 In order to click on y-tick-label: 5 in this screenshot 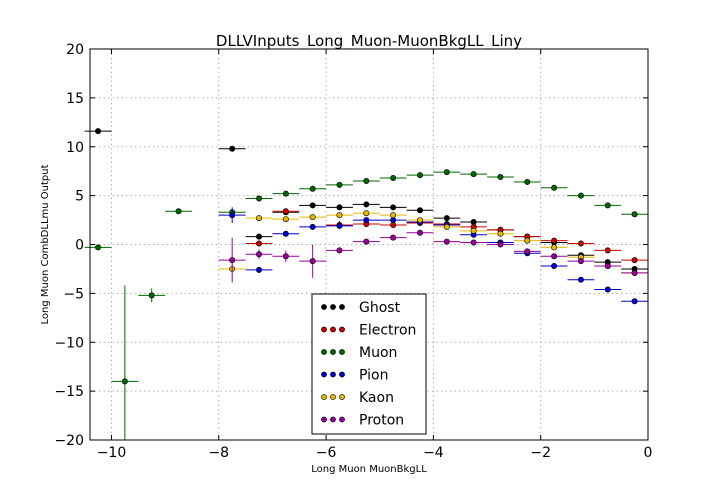, I will do `click(79, 197)`.